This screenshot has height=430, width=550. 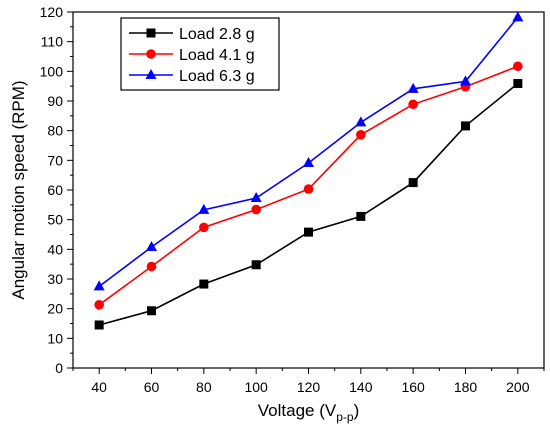 What do you see at coordinates (217, 76) in the screenshot?
I see `legend-label: Load 6.3 g` at bounding box center [217, 76].